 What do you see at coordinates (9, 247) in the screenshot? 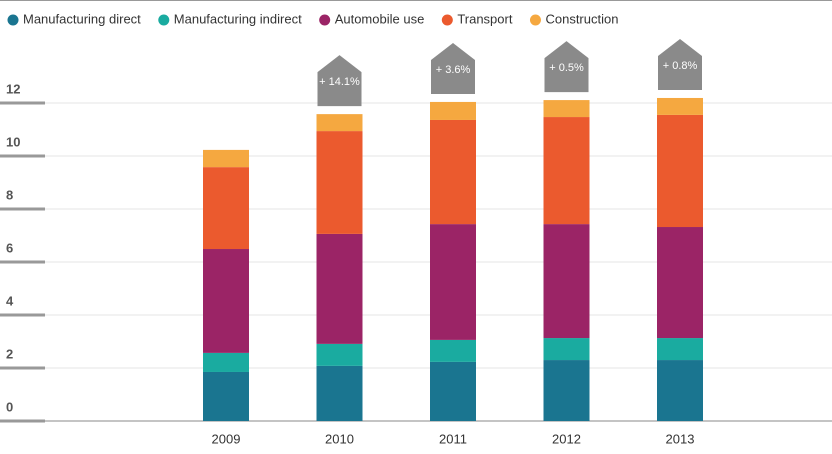
I see `y-tick-label: 6` at bounding box center [9, 247].